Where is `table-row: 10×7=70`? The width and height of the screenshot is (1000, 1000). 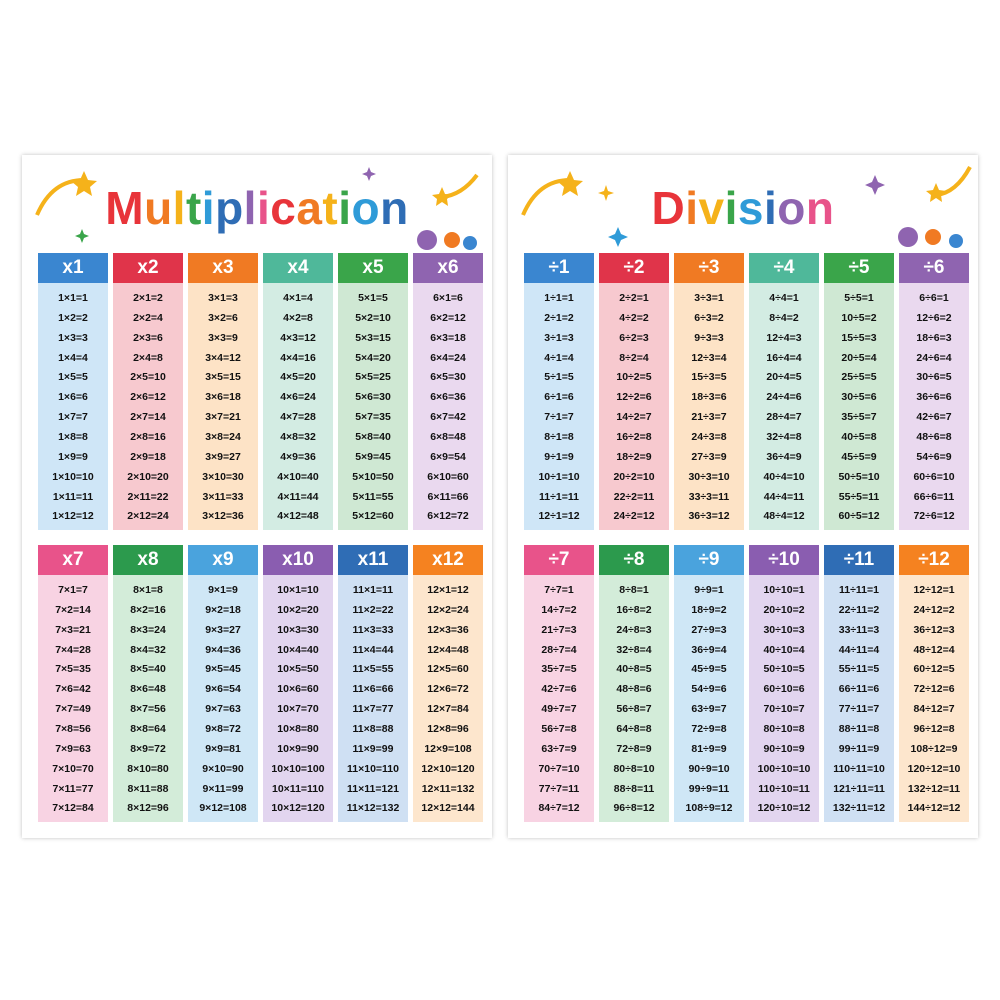 table-row: 10×7=70 is located at coordinates (298, 709).